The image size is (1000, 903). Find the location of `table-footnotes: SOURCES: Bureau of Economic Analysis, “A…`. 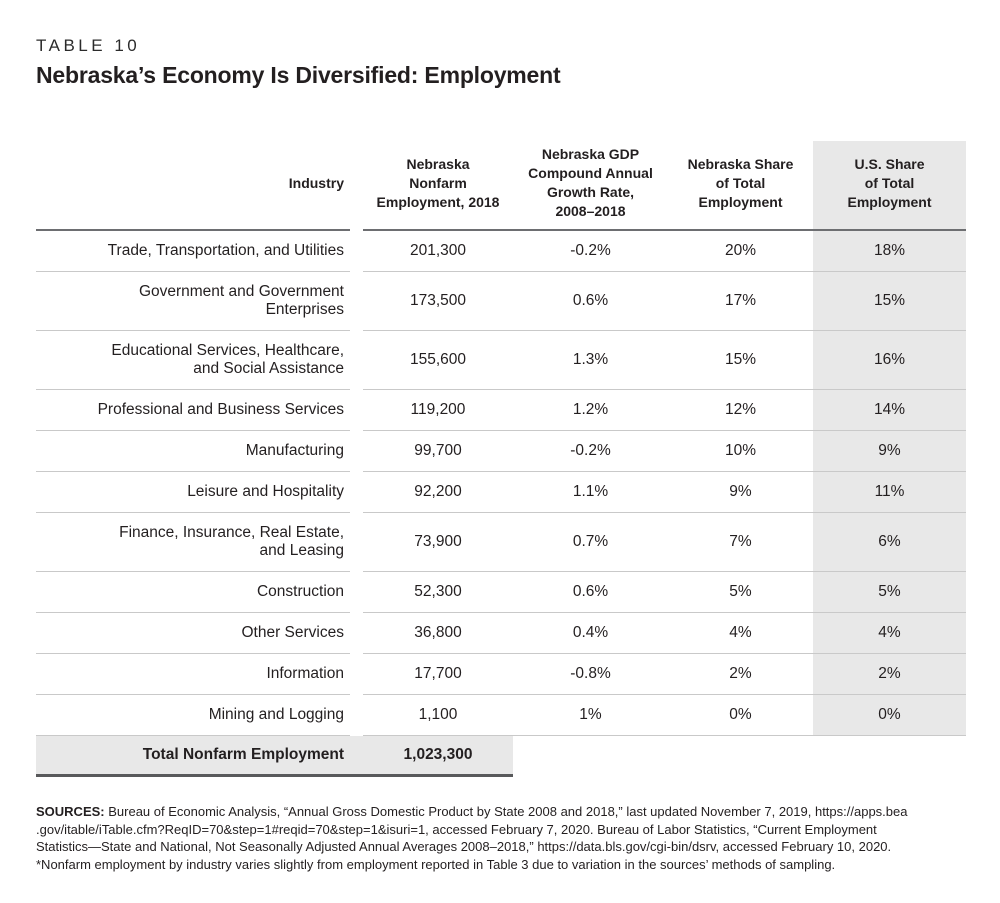

table-footnotes: SOURCES: Bureau of Economic Analysis, “A… is located at coordinates (515, 838).